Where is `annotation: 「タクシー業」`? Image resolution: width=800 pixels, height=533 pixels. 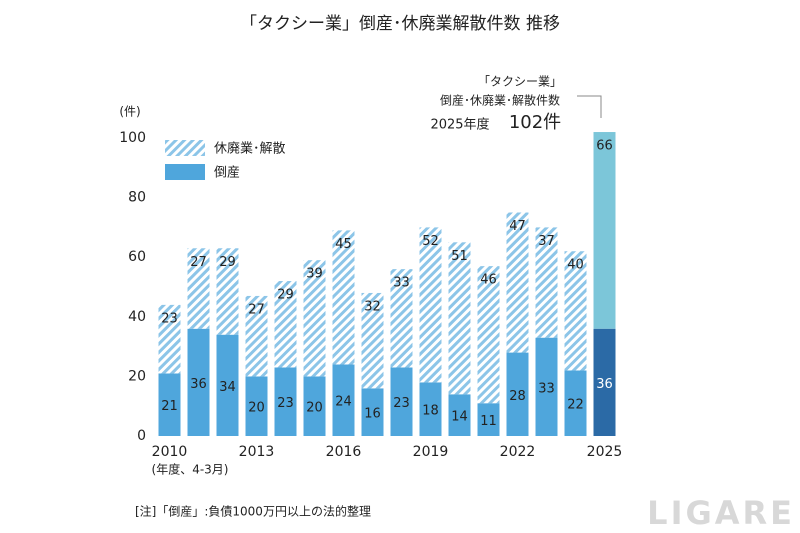 annotation: 「タクシー業」 is located at coordinates (520, 82).